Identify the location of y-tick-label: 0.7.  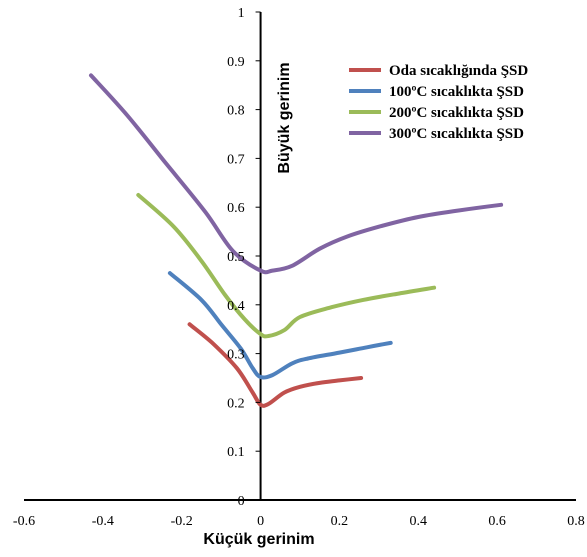
(236, 159).